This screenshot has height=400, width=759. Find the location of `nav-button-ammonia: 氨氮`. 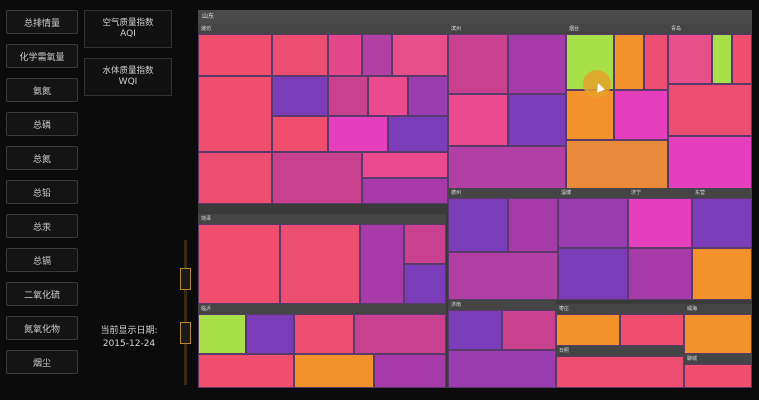

nav-button-ammonia: 氨氮 is located at coordinates (42, 90).